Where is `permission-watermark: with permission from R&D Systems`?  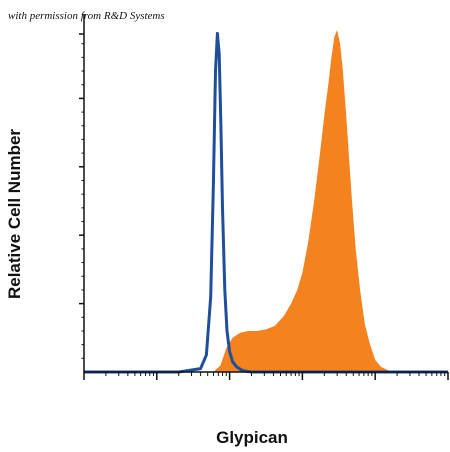
permission-watermark: with permission from R&D Systems is located at coordinates (86, 16).